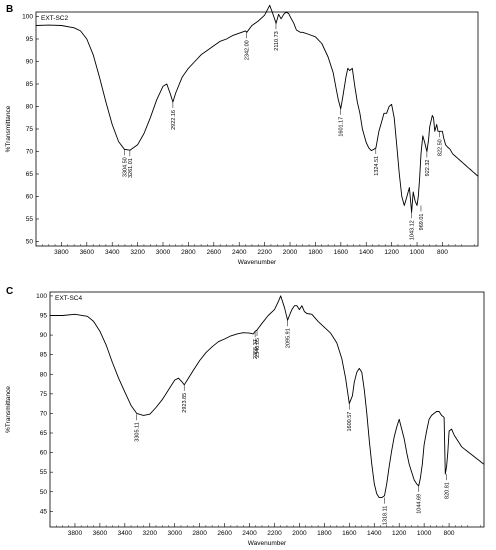 The image size is (496, 550). I want to click on peak-label: 3261.01, so click(131, 168).